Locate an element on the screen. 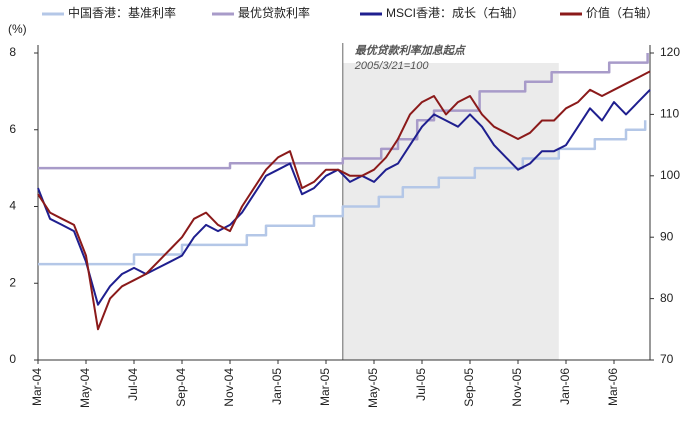 The width and height of the screenshot is (700, 435). legend-label: 中国香港：基准利率 is located at coordinates (122, 12).